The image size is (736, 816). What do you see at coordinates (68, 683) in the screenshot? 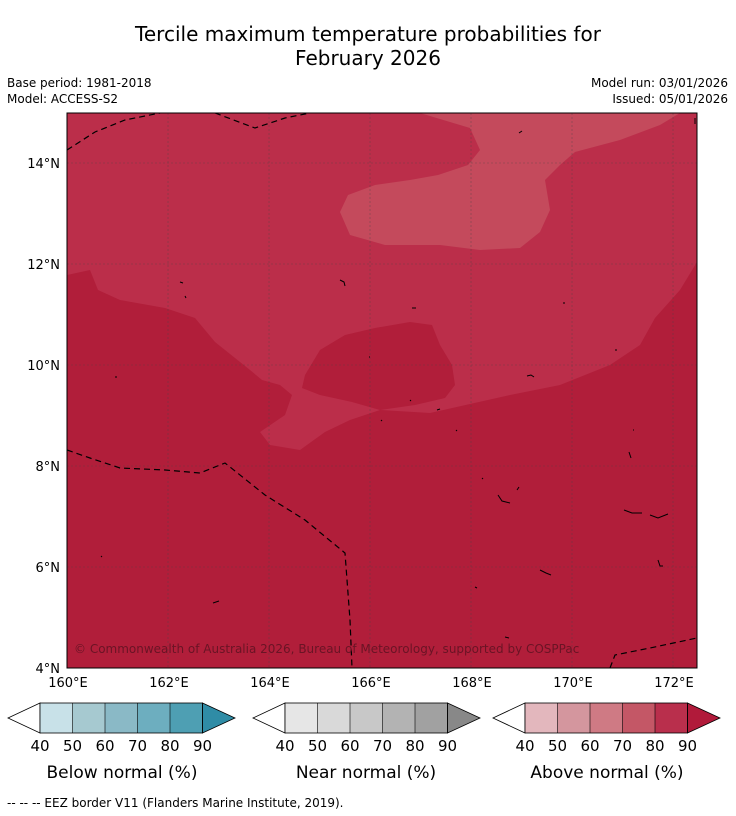
I see `lon-label: 160°E` at bounding box center [68, 683].